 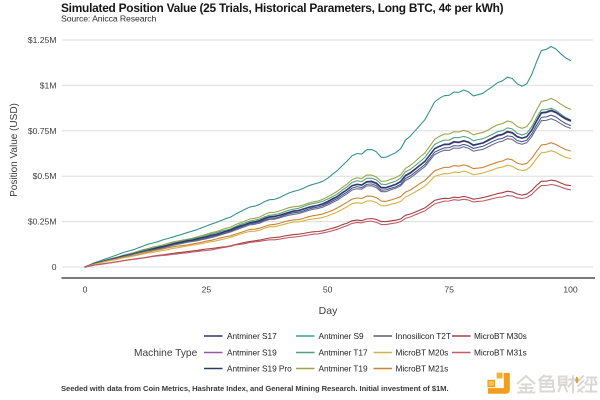 What do you see at coordinates (500, 353) in the screenshot?
I see `svg-text: MicroBT M31s` at bounding box center [500, 353].